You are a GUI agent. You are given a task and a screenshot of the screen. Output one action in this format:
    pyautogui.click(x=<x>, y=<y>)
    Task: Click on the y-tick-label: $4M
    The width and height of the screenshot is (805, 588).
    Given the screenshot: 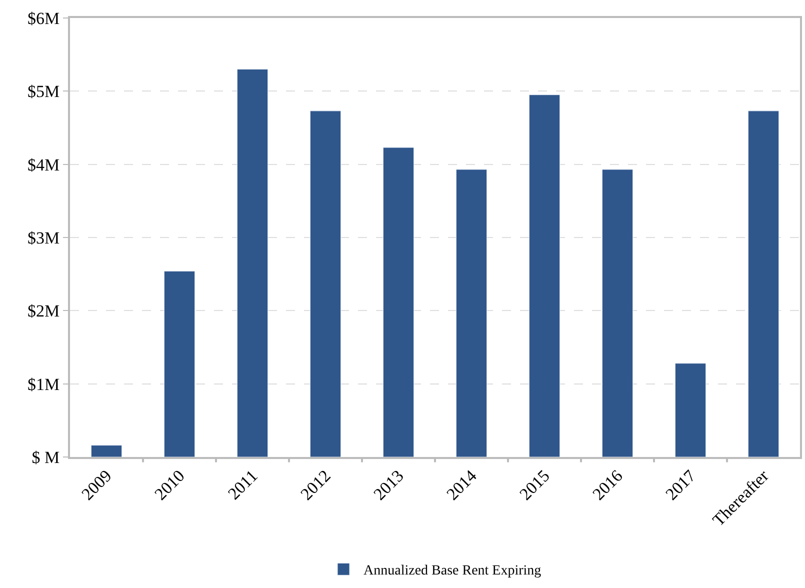 What is the action you would take?
    pyautogui.click(x=43, y=164)
    